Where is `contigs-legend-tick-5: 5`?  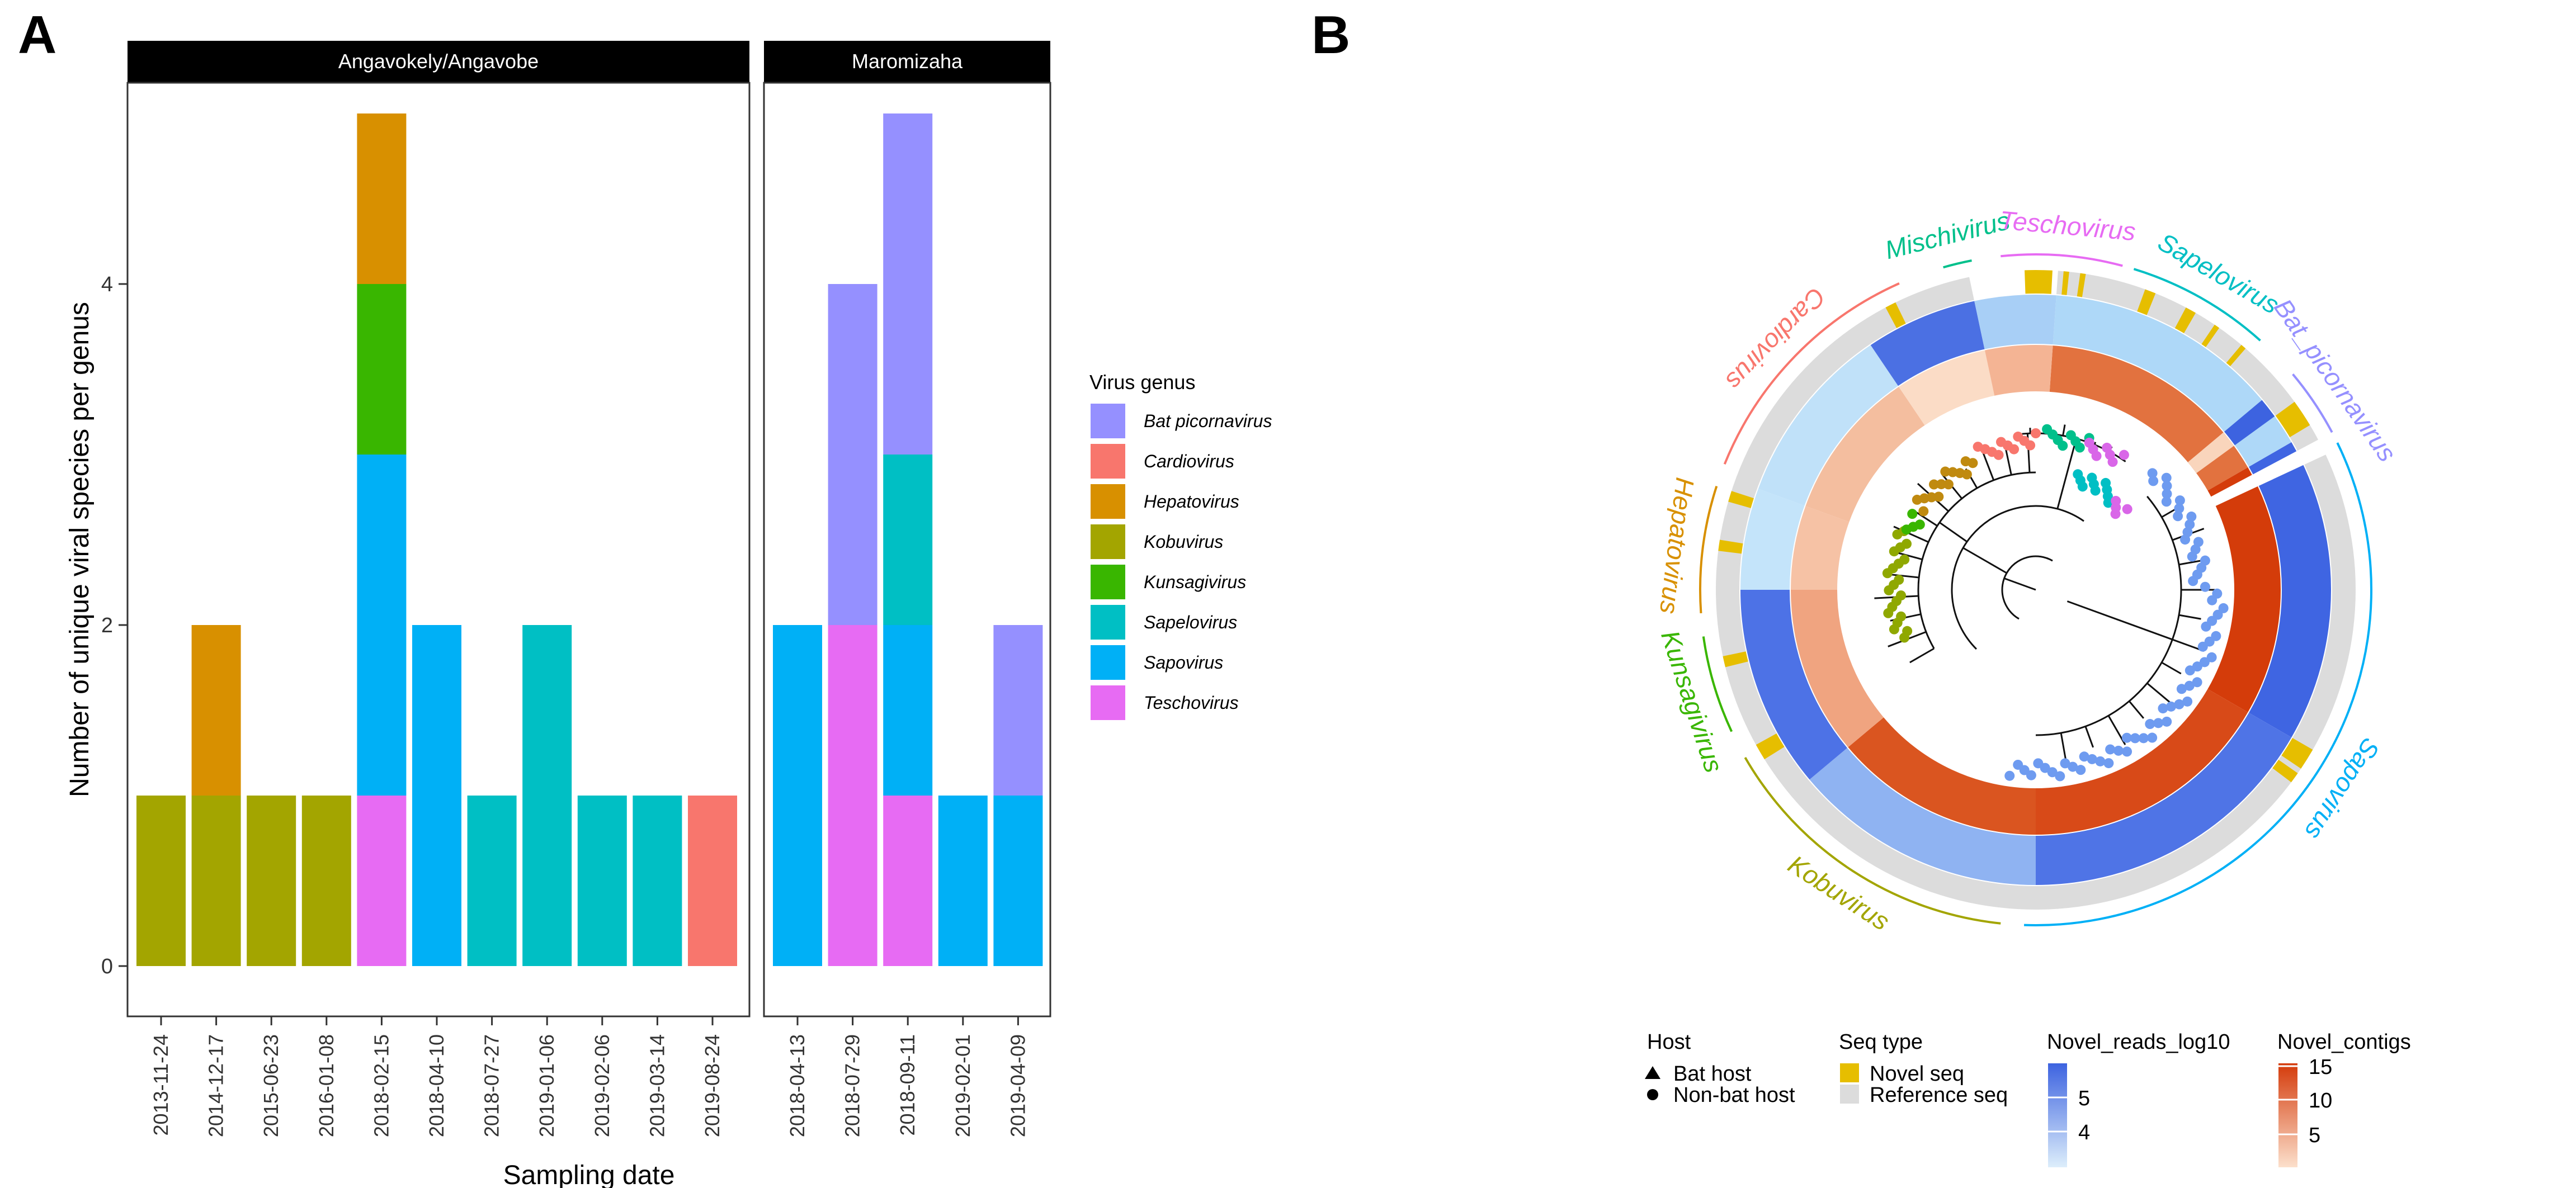 contigs-legend-tick-5: 5 is located at coordinates (2314, 1135).